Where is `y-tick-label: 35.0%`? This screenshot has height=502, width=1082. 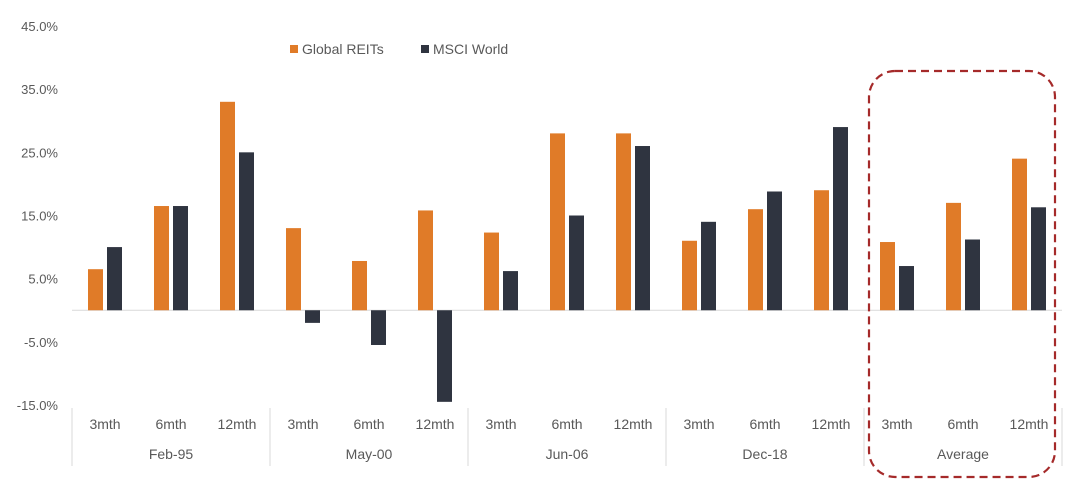
y-tick-label: 35.0% is located at coordinates (39, 89).